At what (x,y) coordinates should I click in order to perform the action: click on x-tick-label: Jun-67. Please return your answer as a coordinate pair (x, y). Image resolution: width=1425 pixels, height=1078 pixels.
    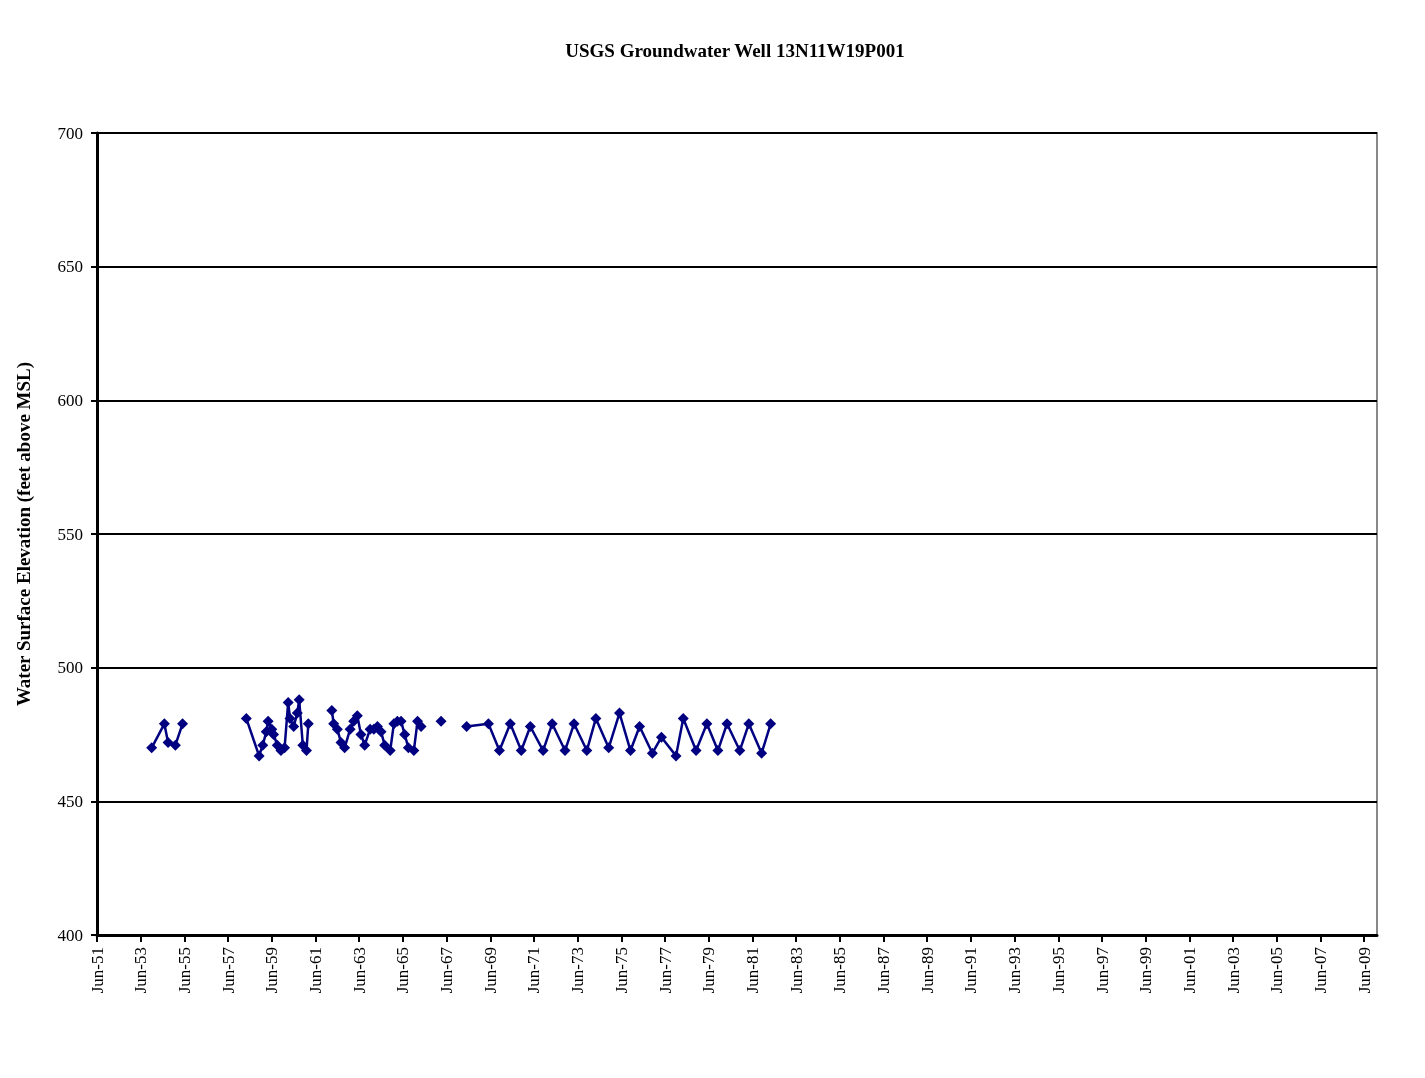
    Looking at the image, I should click on (447, 970).